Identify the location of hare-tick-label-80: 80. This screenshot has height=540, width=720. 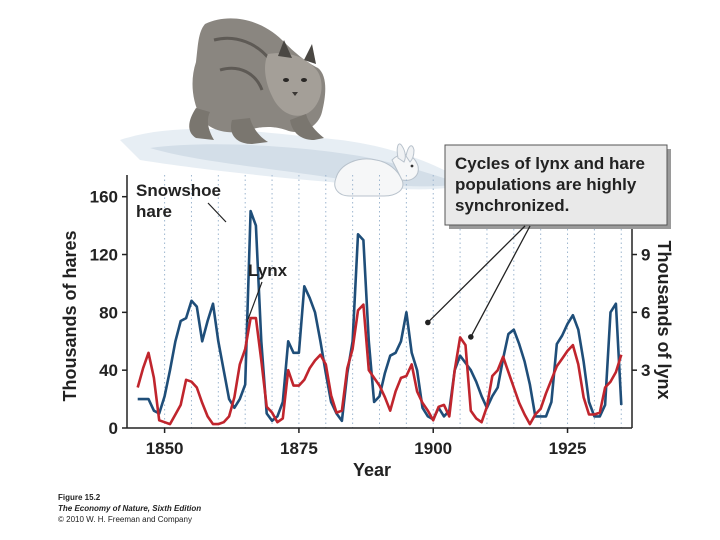
(108, 312).